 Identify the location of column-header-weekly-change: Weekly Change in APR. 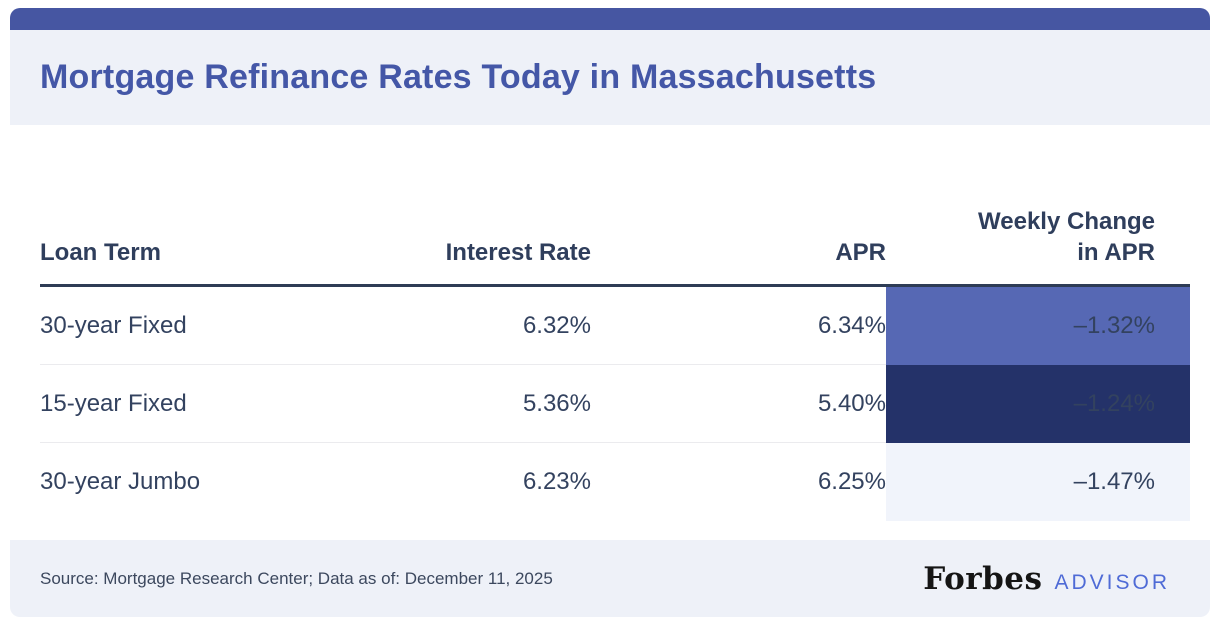
(1038, 245).